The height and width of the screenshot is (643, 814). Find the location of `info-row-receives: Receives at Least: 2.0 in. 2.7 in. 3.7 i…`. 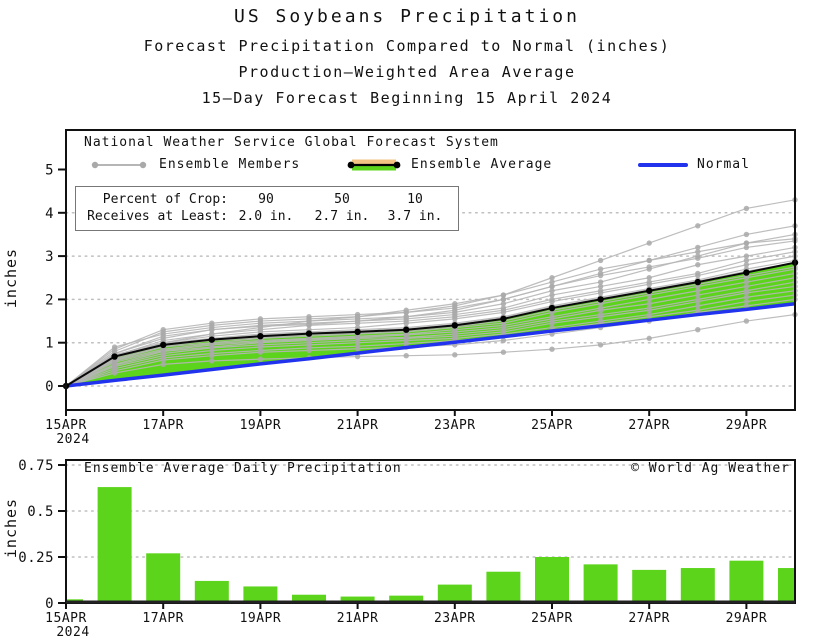

info-row-receives: Receives at Least: 2.0 in. 2.7 in. 3.7 i… is located at coordinates (265, 216).